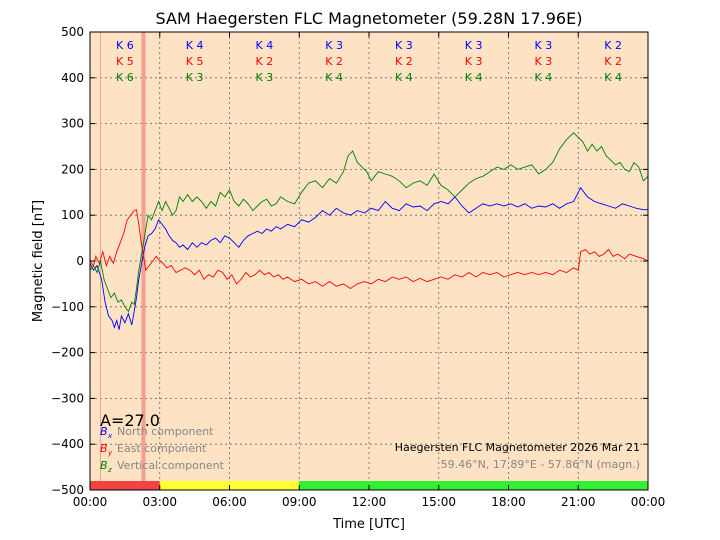 Image resolution: width=720 pixels, height=540 pixels. What do you see at coordinates (72, 32) in the screenshot?
I see `y-tick-label: 500` at bounding box center [72, 32].